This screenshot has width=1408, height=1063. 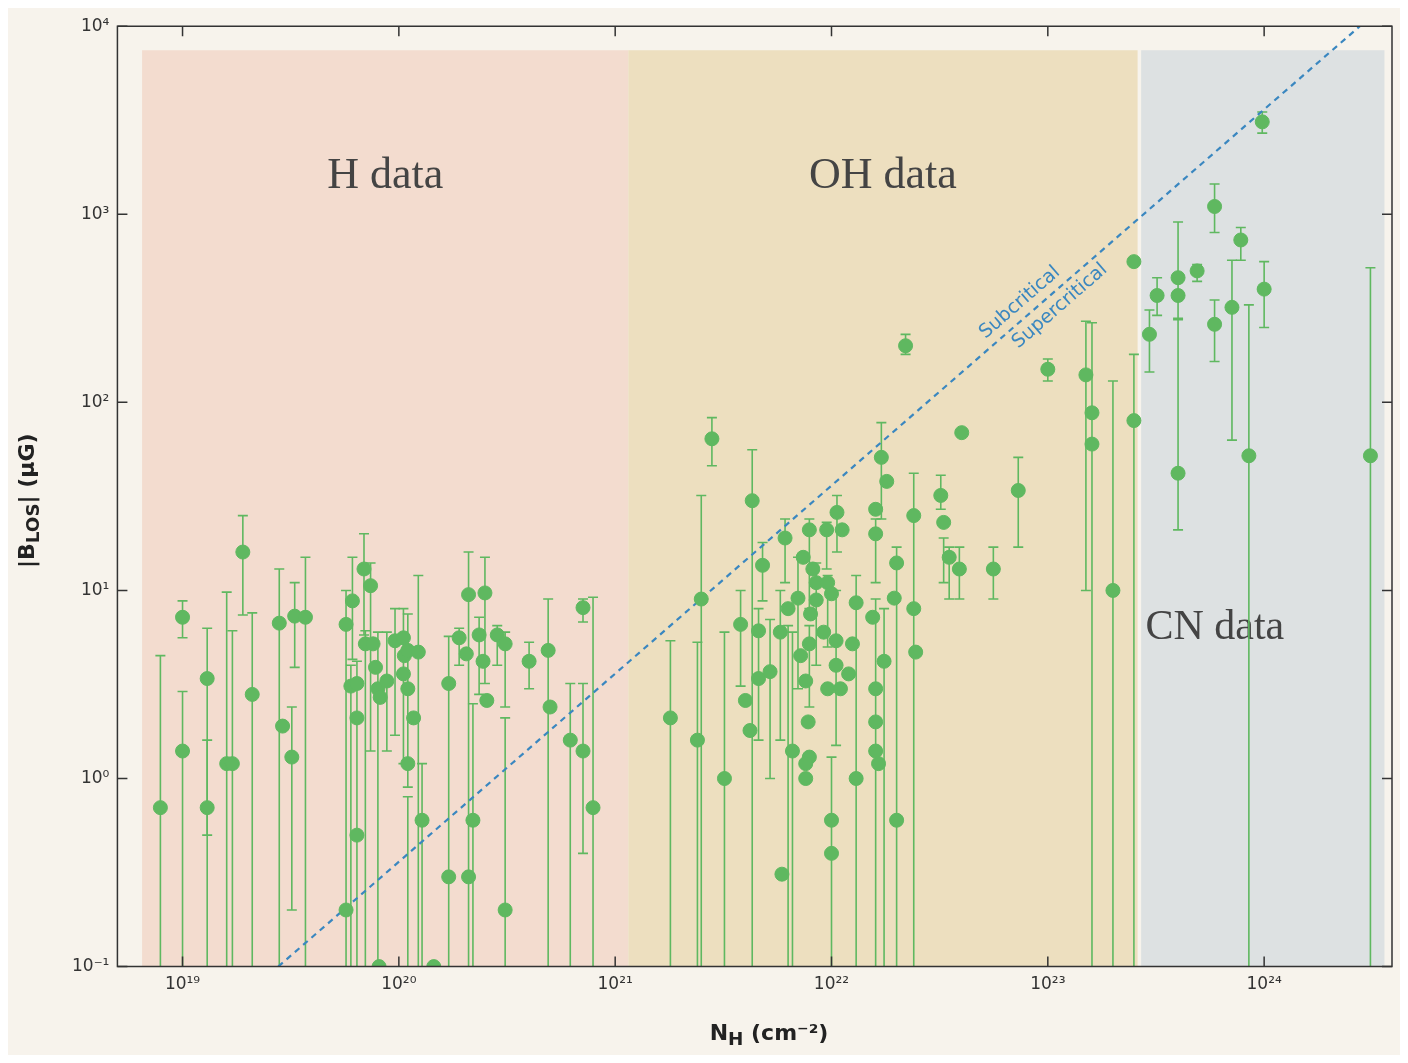 I want to click on band-label: H data, so click(x=385, y=174).